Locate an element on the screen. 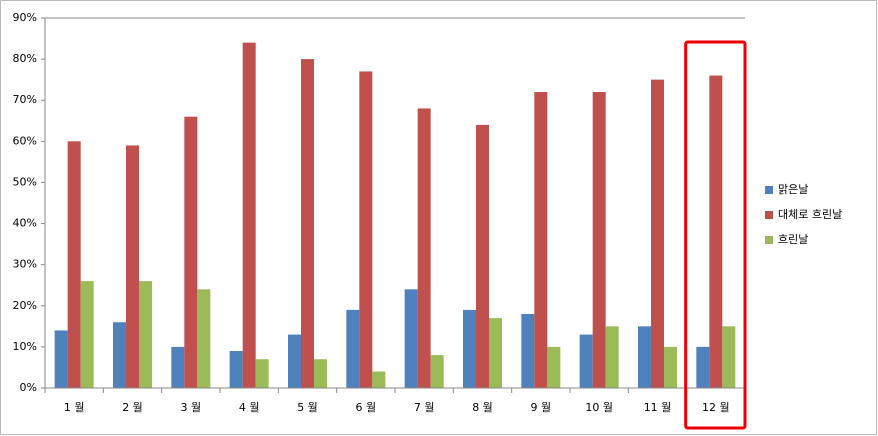 The height and width of the screenshot is (436, 878). x-tick-label: 8 월 is located at coordinates (482, 407).